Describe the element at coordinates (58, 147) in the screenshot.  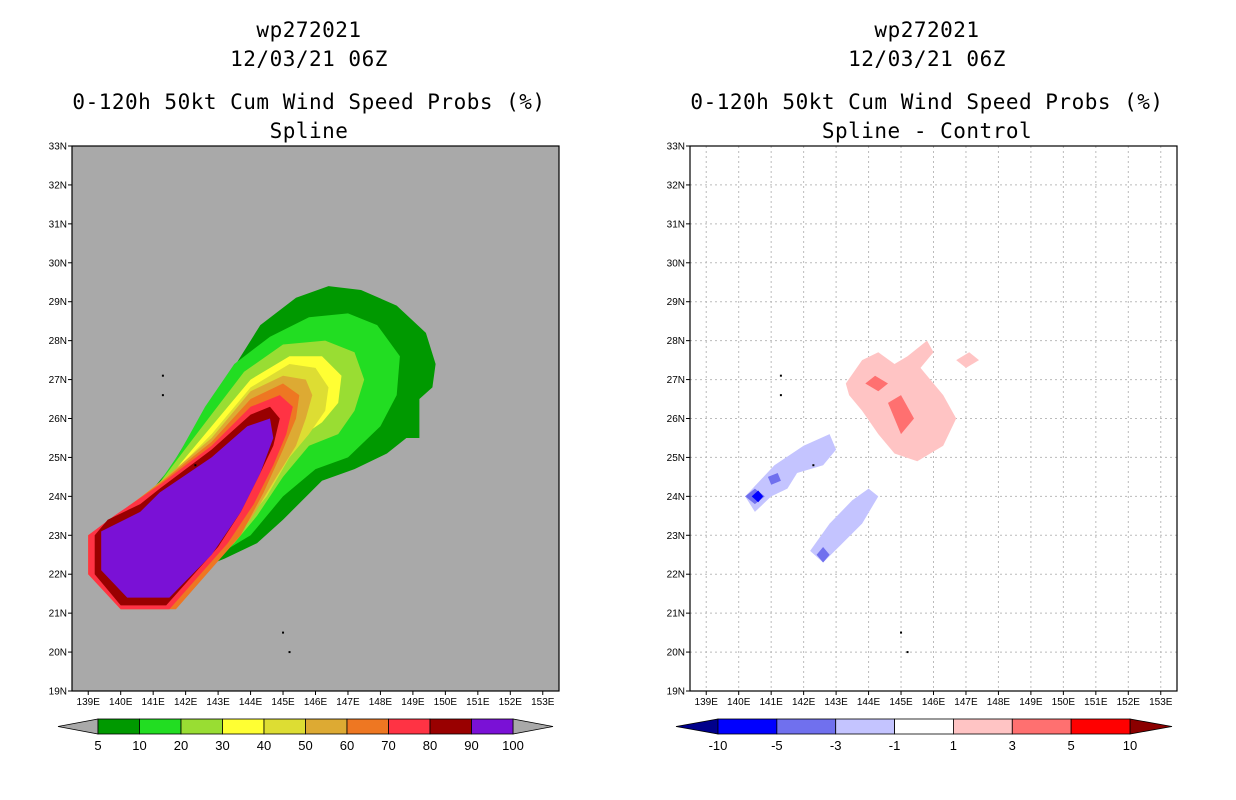
I see `y-tick-label: 33N` at that location.